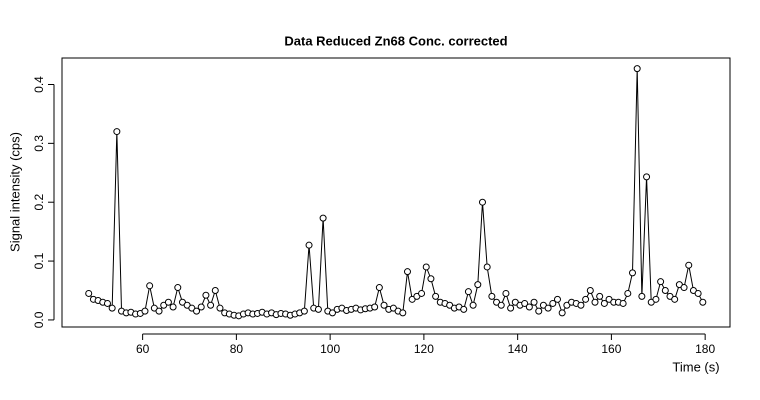 The width and height of the screenshot is (760, 400). I want to click on y-tick-label: 0.1, so click(39, 260).